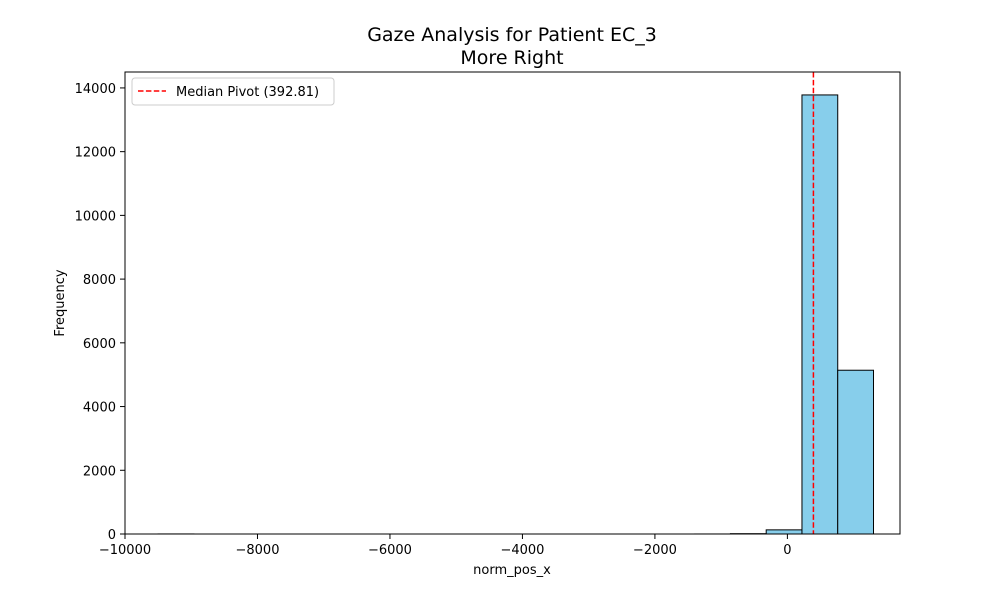  I want to click on y-tick-label: 14000, so click(95, 89).